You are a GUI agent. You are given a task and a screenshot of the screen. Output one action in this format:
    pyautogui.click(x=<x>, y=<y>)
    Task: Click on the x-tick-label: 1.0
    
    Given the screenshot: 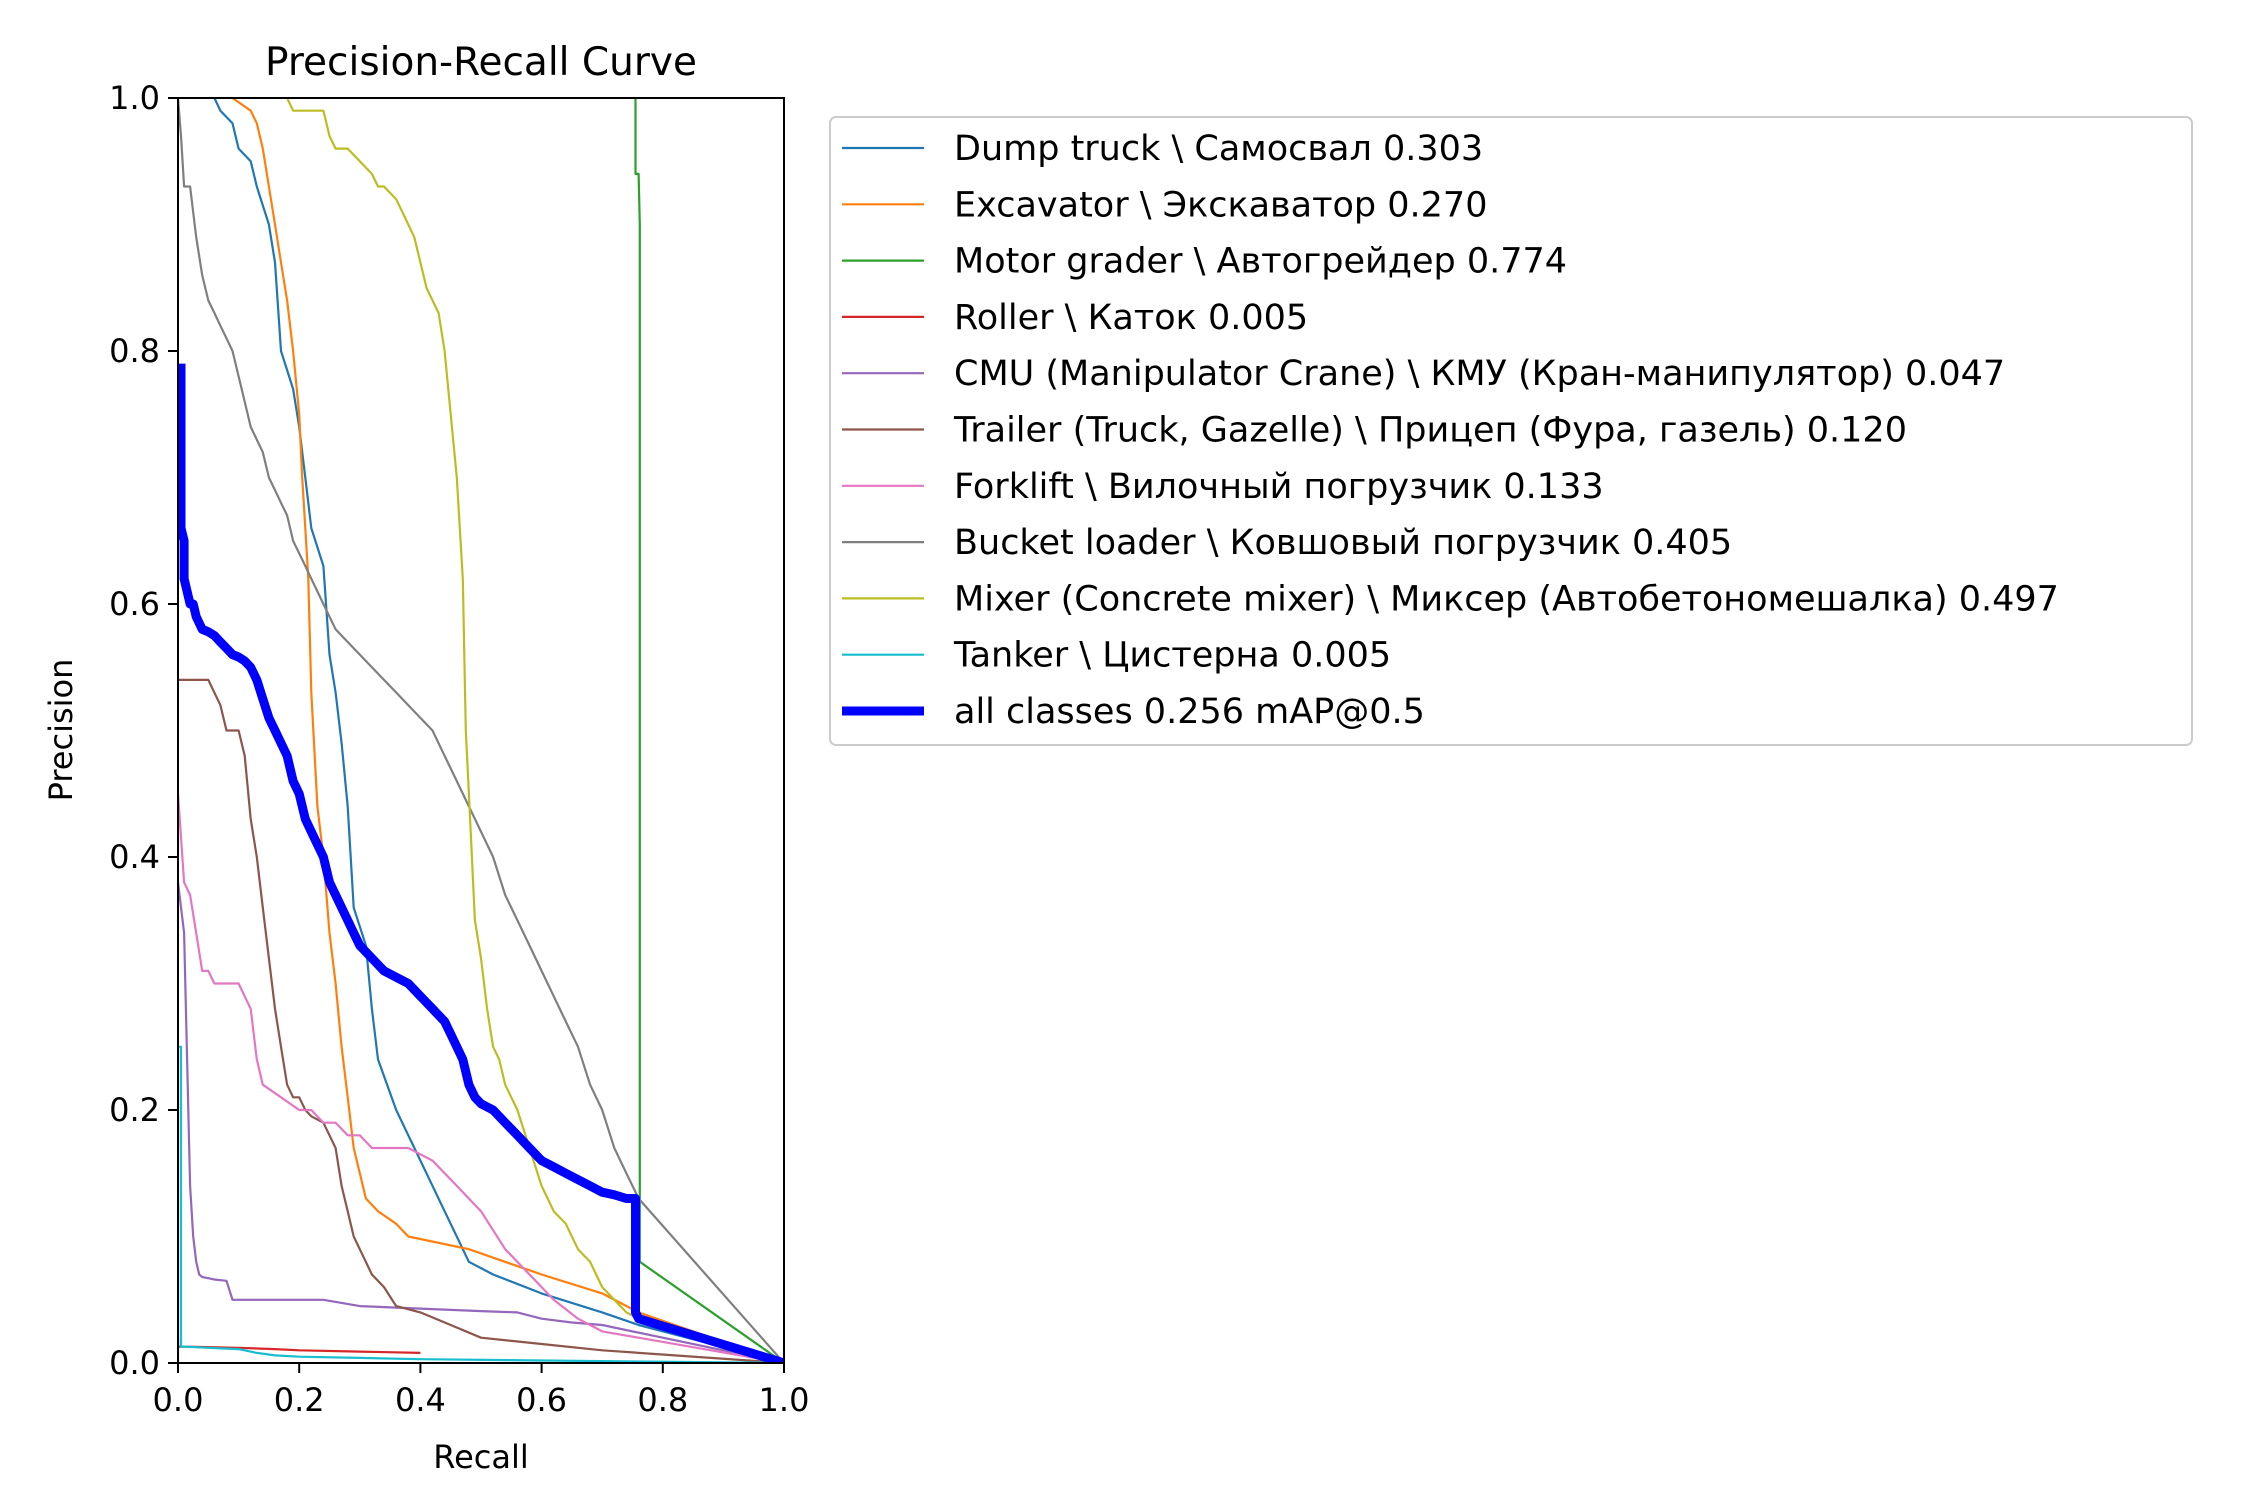 What is the action you would take?
    pyautogui.click(x=784, y=1400)
    